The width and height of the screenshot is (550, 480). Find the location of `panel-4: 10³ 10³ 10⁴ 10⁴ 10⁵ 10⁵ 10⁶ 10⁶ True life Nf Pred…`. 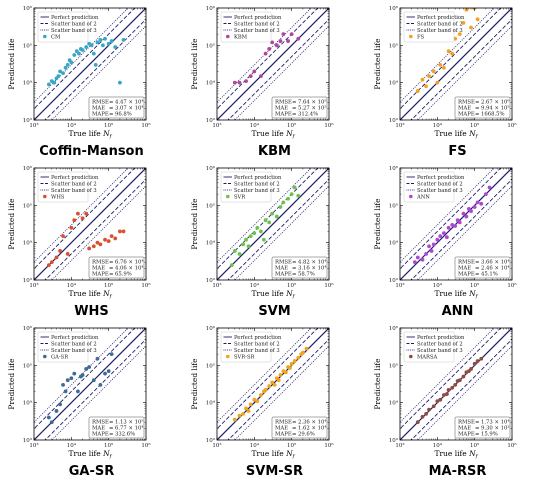

panel-4: 10³ 10³ 10⁴ 10⁴ 10⁵ 10⁵ 10⁶ 10⁶ True life Nf Pred… is located at coordinates (274, 240).